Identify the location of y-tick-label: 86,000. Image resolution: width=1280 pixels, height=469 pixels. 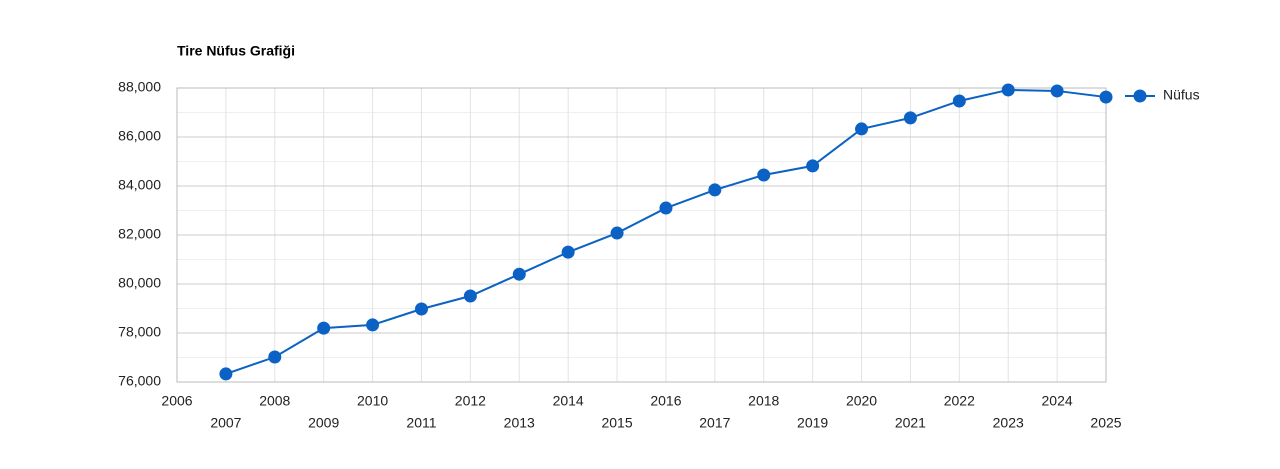
(139, 136).